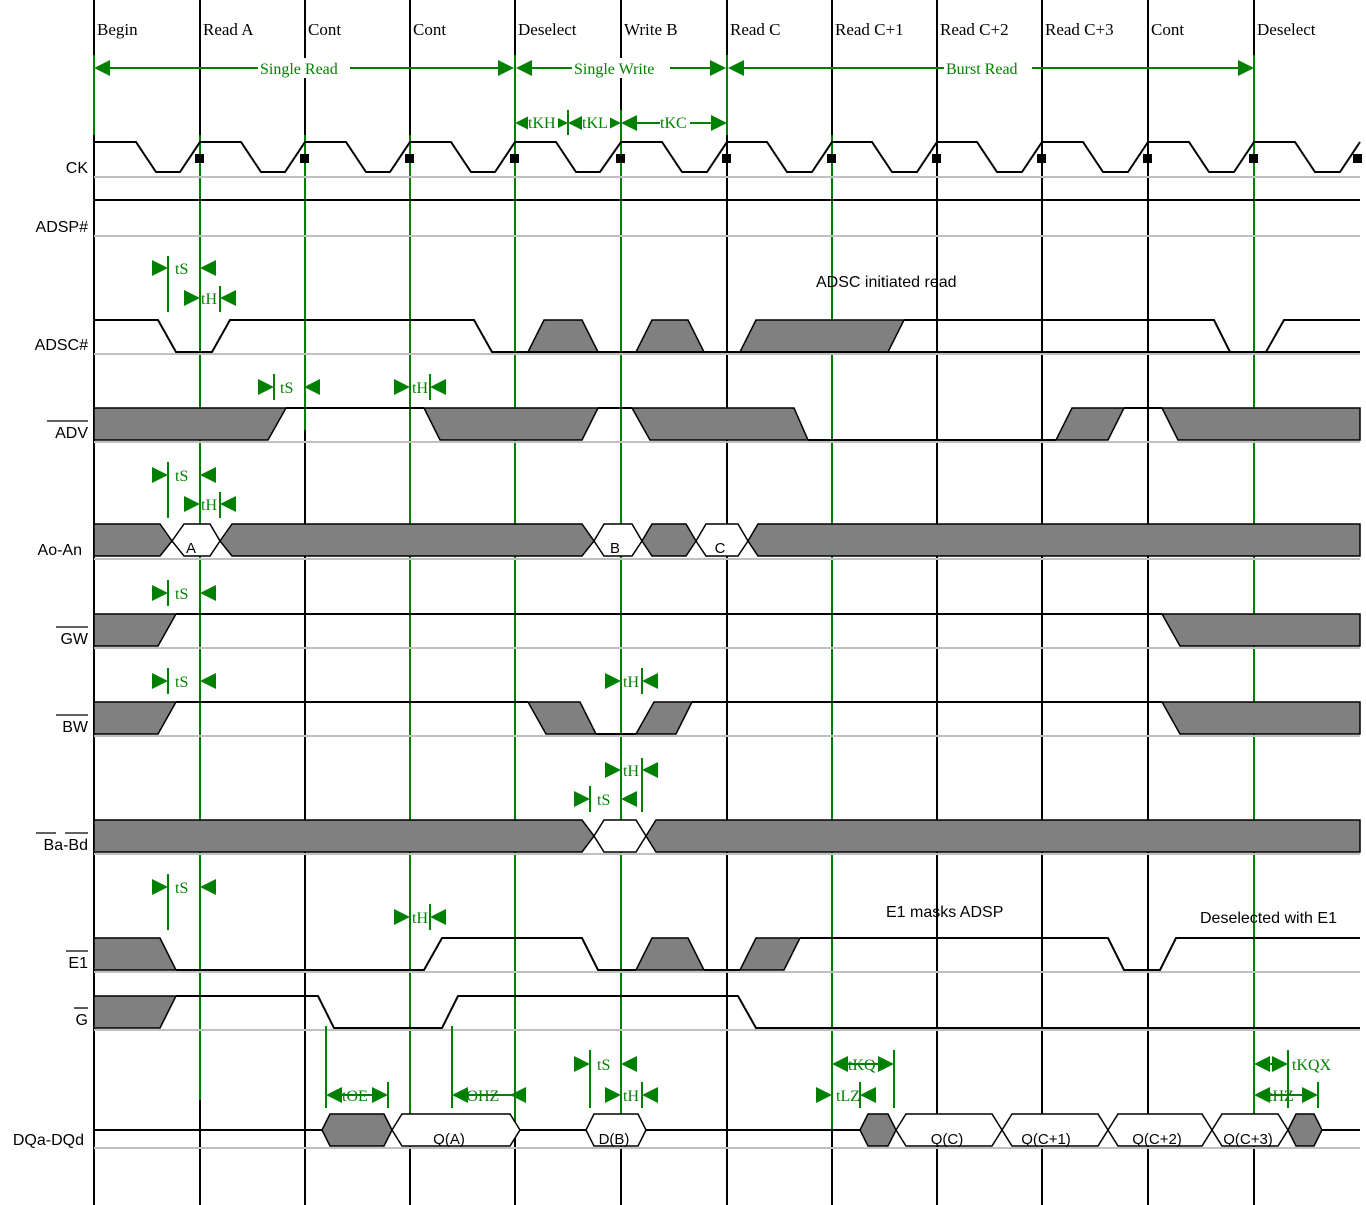  Describe the element at coordinates (727, 540) in the screenshot. I see `addr-waveform: A B C` at that location.